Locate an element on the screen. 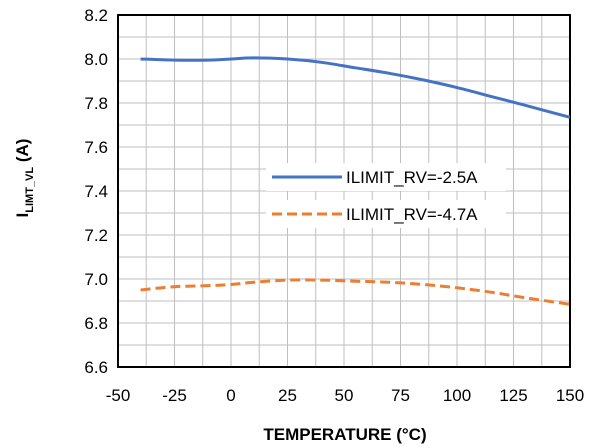 Image resolution: width=598 pixels, height=448 pixels. y-tick-label: 6.8 is located at coordinates (96, 323).